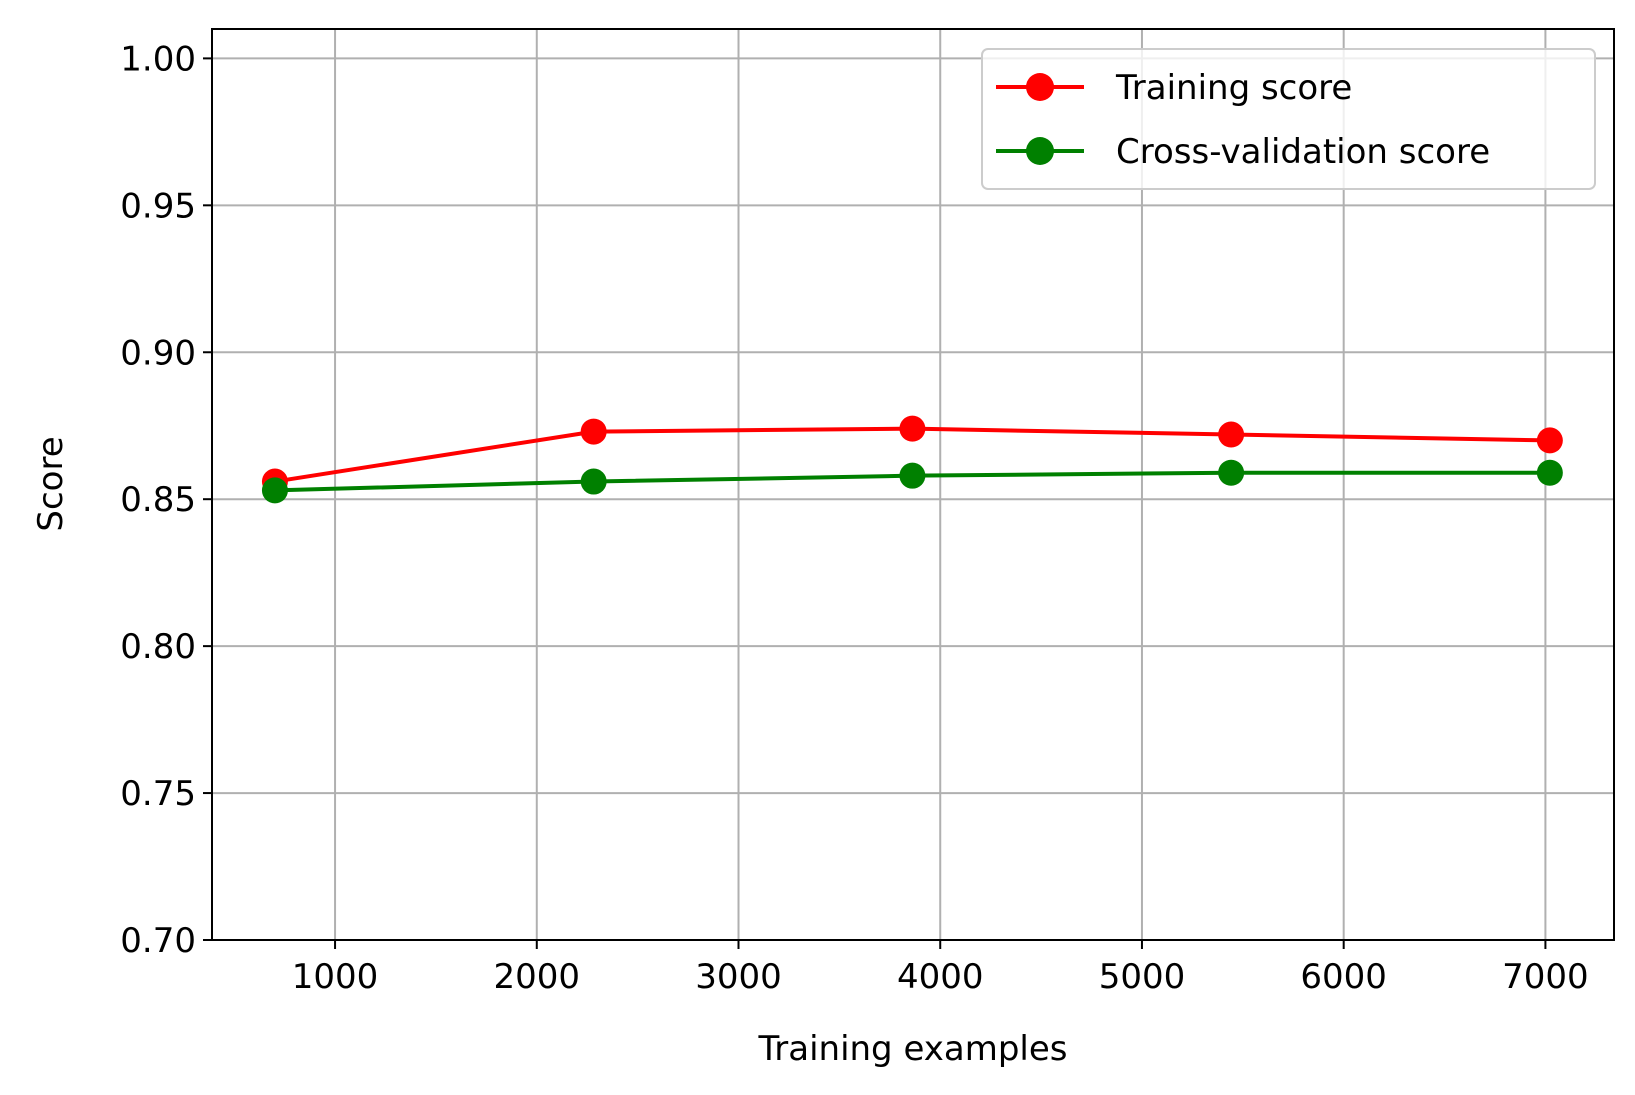  I want to click on x-tick-label: 2000, so click(537, 977).